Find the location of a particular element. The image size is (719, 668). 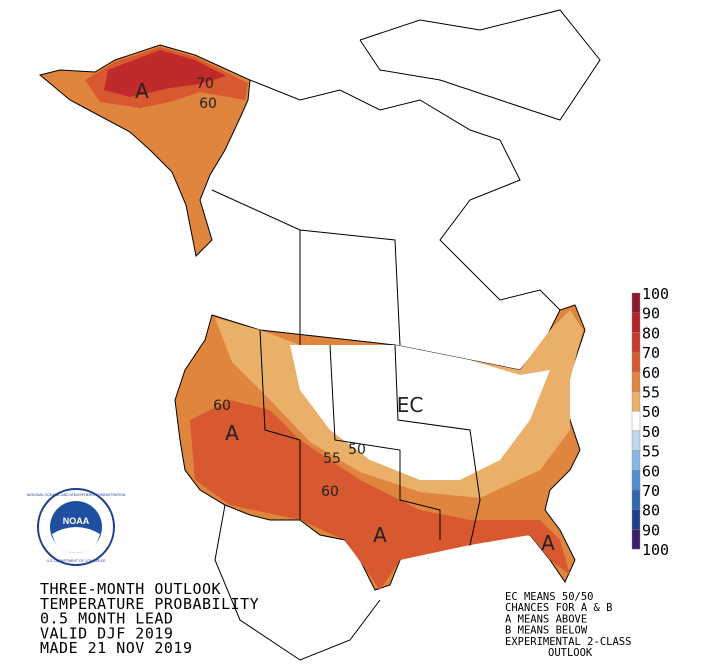

map-label: 55 is located at coordinates (332, 459).